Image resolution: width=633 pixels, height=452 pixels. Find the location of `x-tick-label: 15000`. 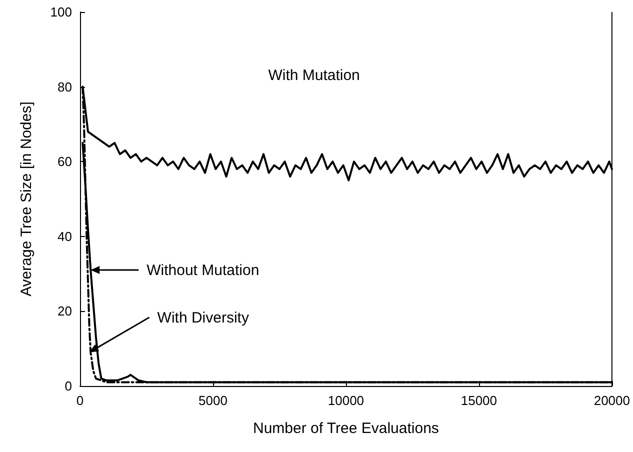

x-tick-label: 15000 is located at coordinates (479, 400).